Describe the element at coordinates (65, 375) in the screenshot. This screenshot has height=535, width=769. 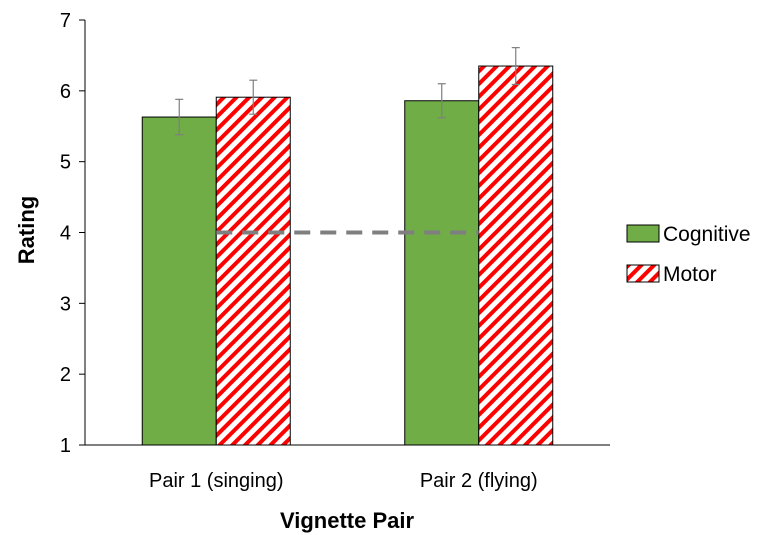
I see `y-tick-label: 2` at that location.